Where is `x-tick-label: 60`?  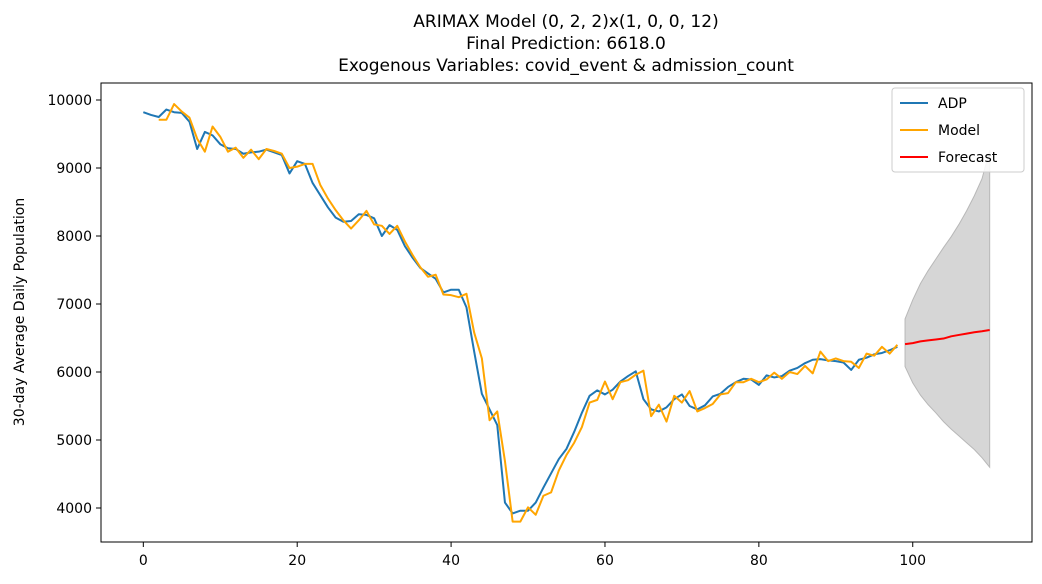
x-tick-label: 60 is located at coordinates (605, 561).